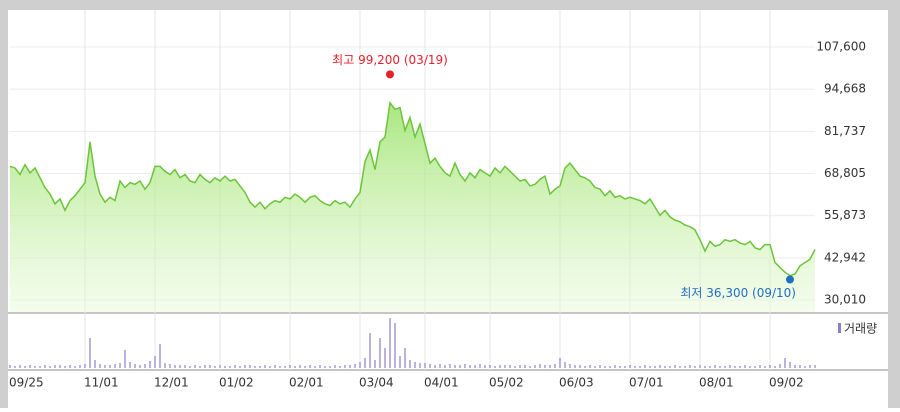 The width and height of the screenshot is (900, 412). I want to click on legend-swatch, so click(839, 328).